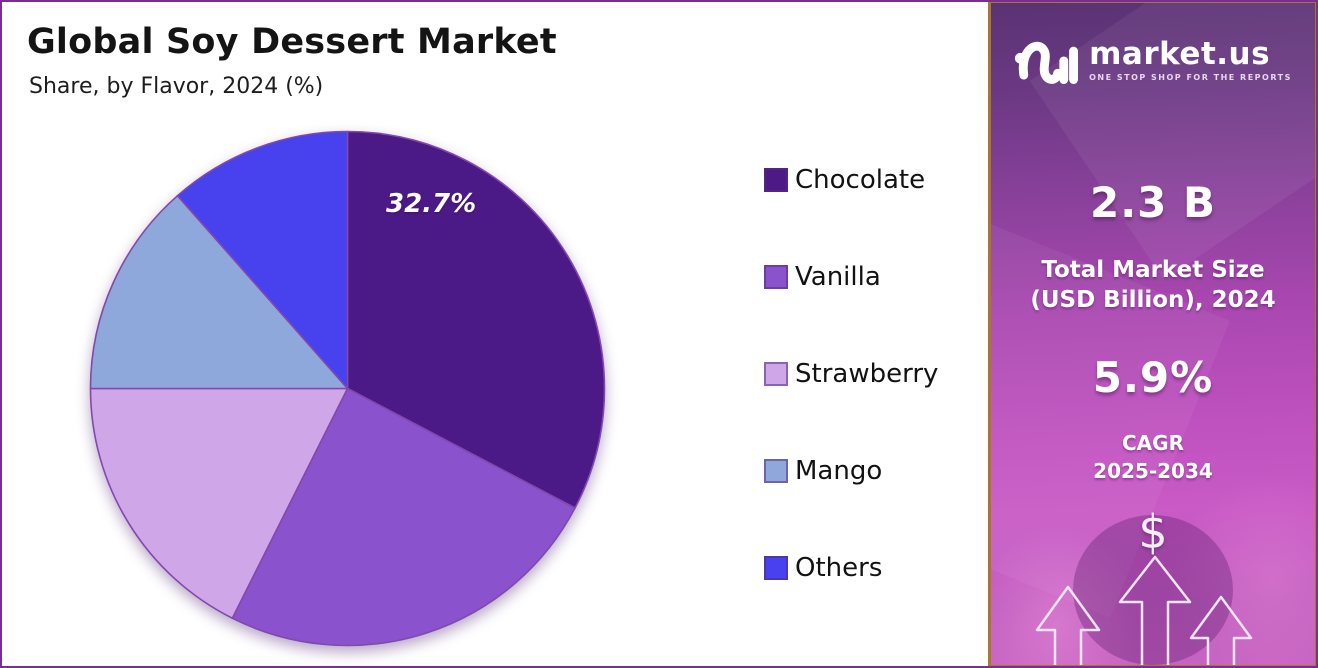  Describe the element at coordinates (860, 180) in the screenshot. I see `legend-label: Chocolate` at that location.